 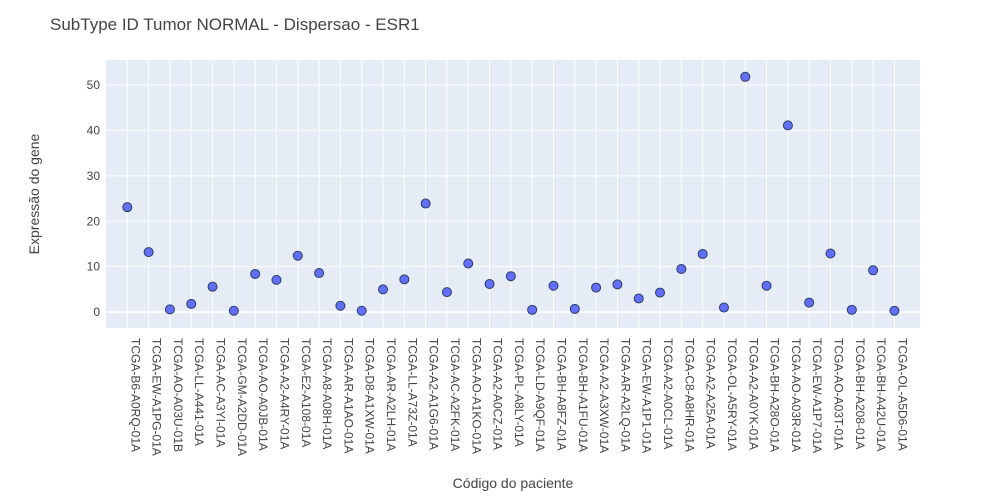 I want to click on x-tick-label: TCGA-AC-A2FK-01A, so click(x=455, y=394).